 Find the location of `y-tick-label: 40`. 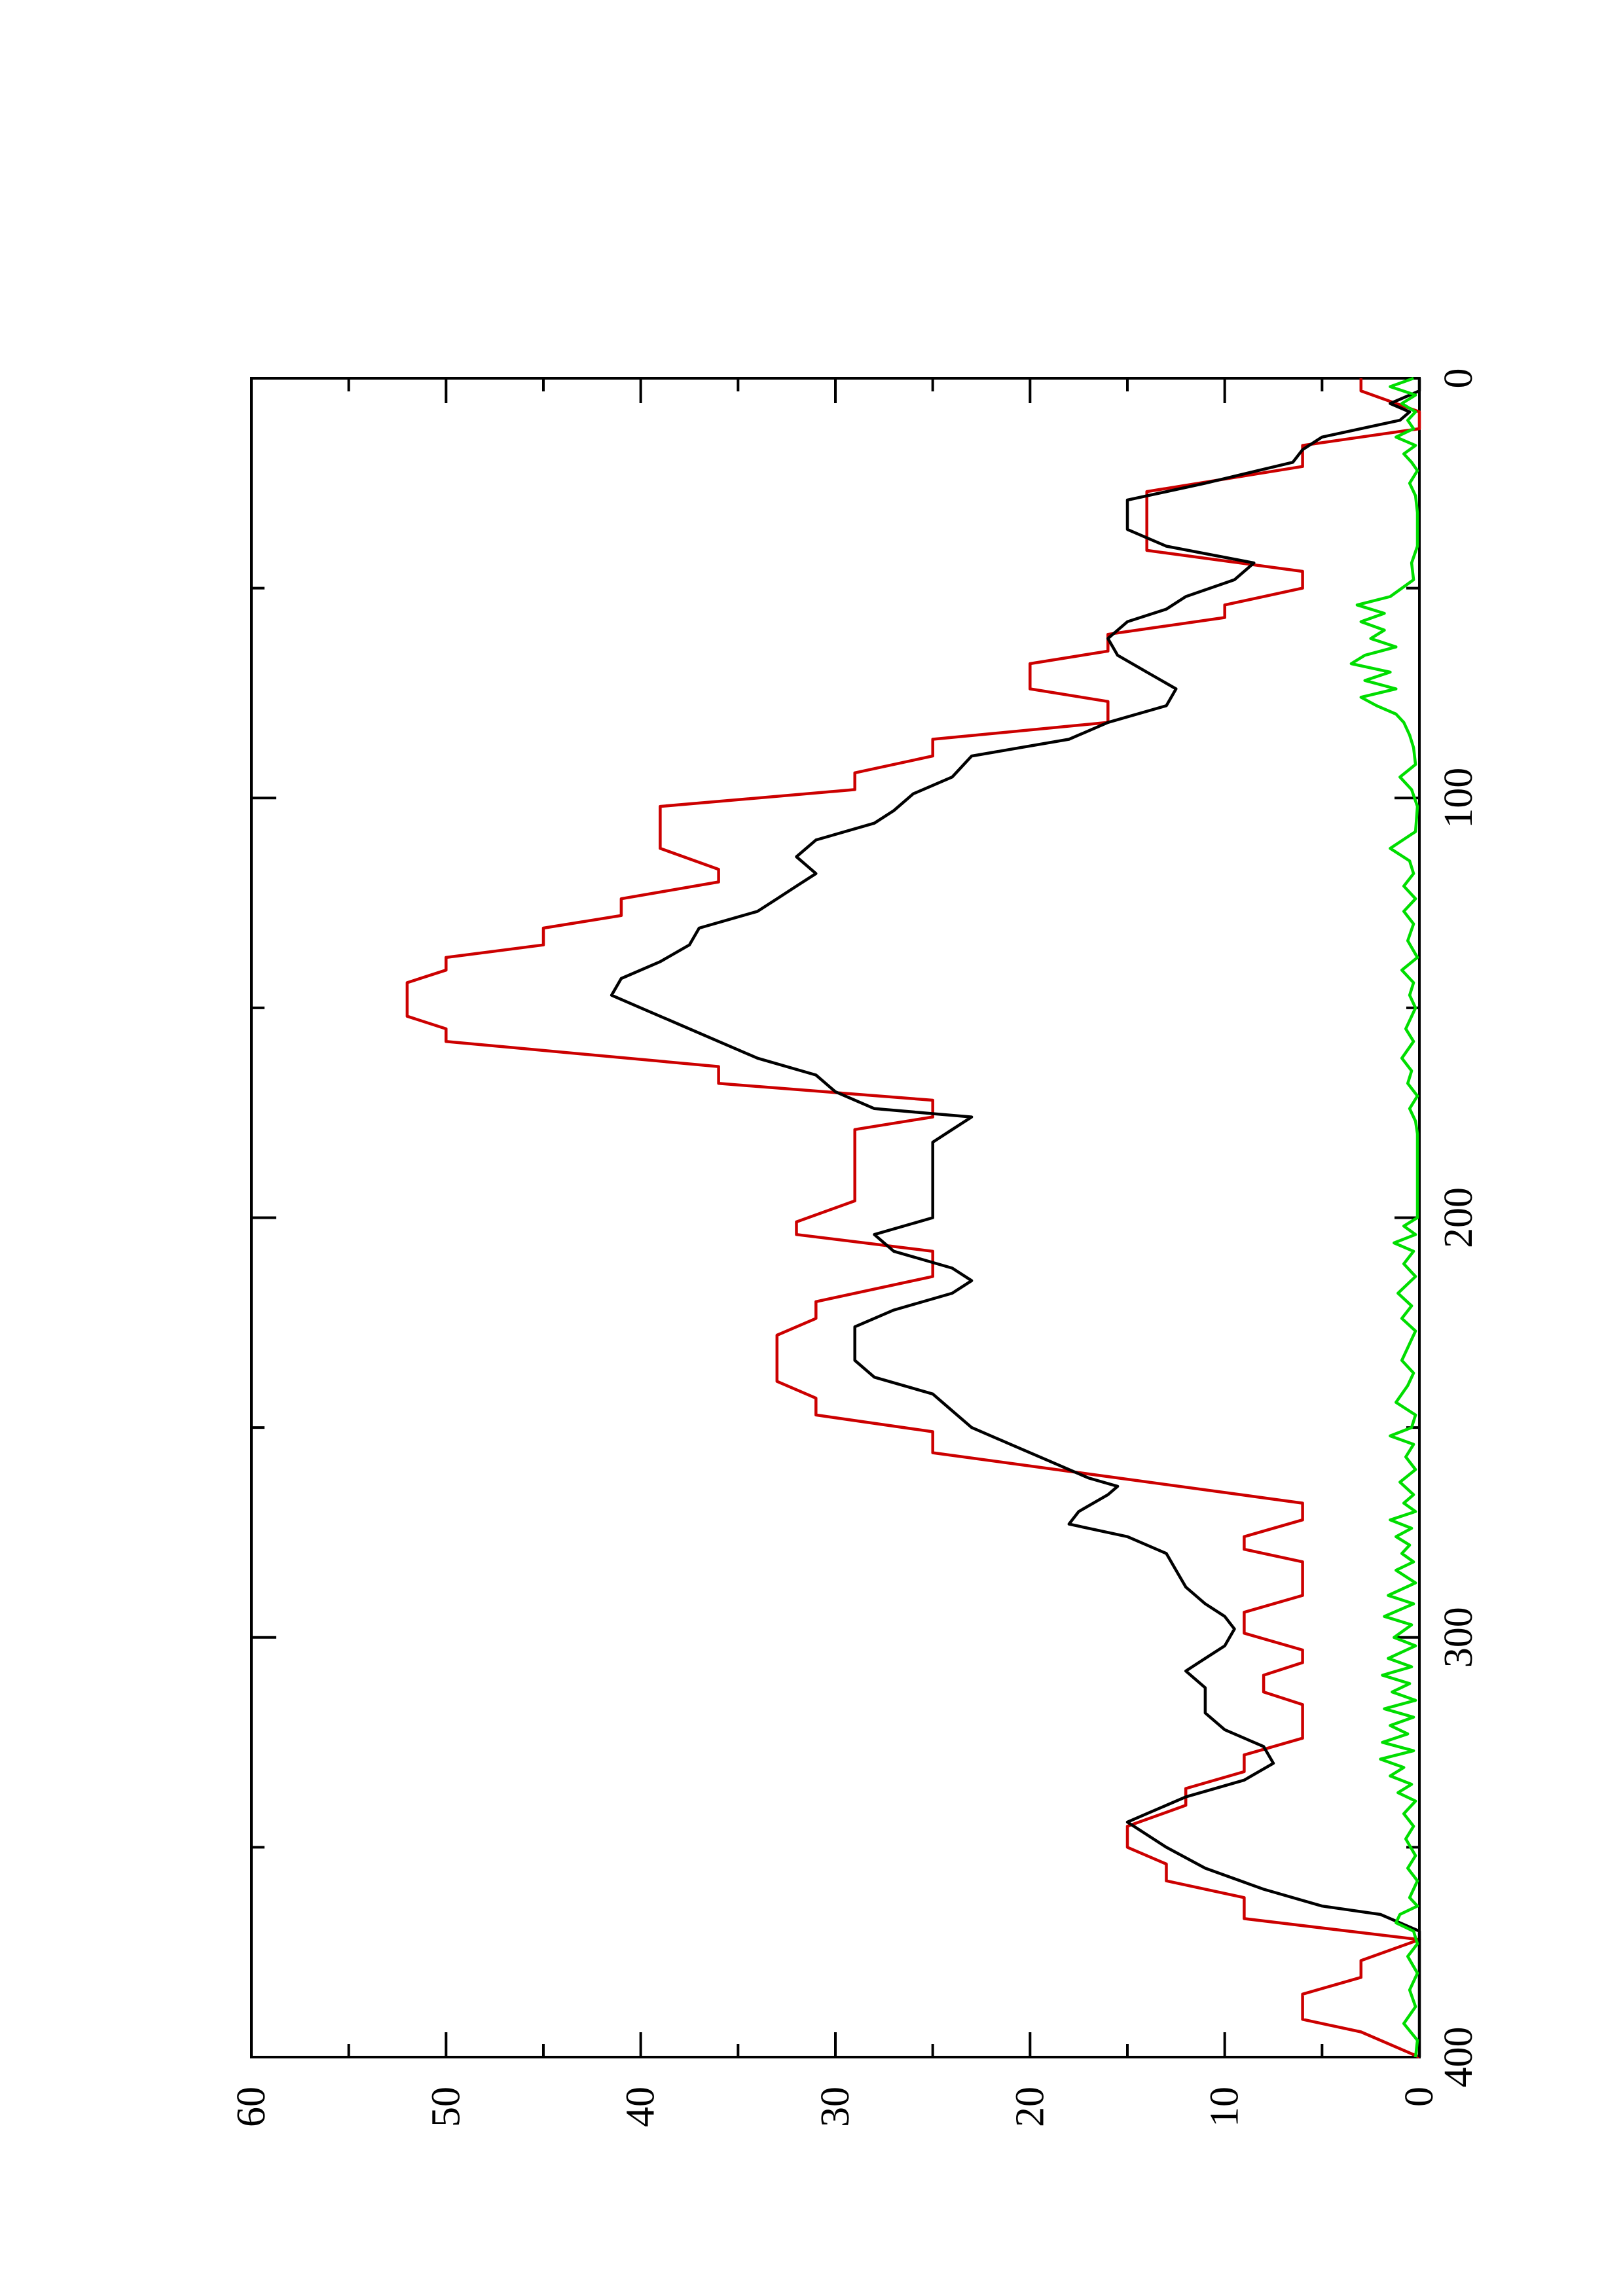

y-tick-label: 40 is located at coordinates (641, 2107).